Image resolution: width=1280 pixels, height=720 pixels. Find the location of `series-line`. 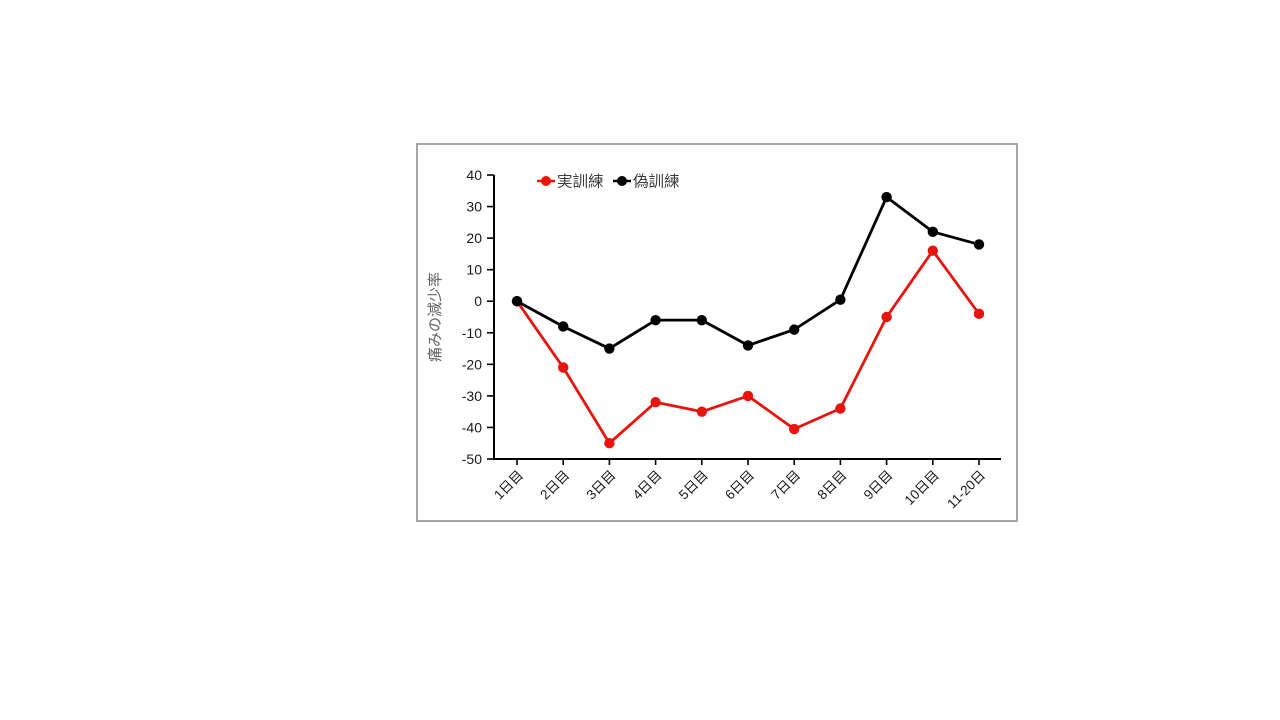

series-line is located at coordinates (748, 272).